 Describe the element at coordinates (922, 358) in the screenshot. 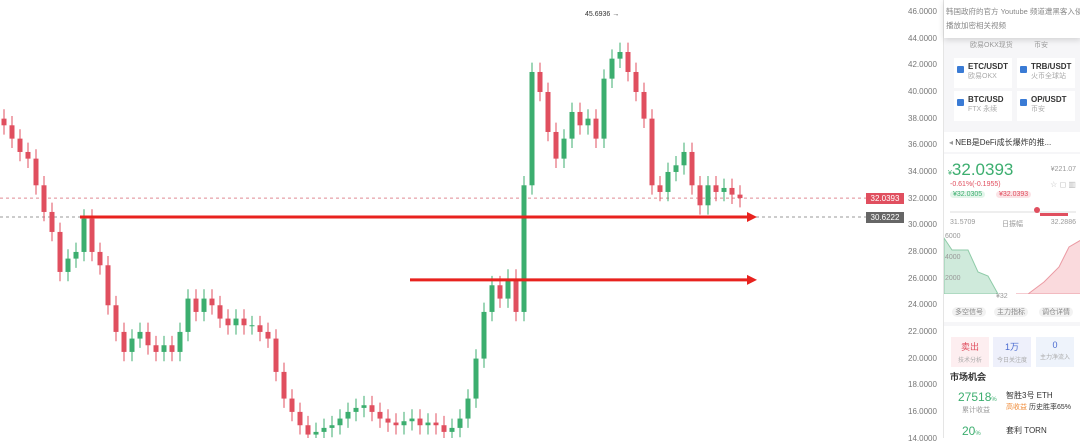

I see `price-tick: 20.0000` at that location.